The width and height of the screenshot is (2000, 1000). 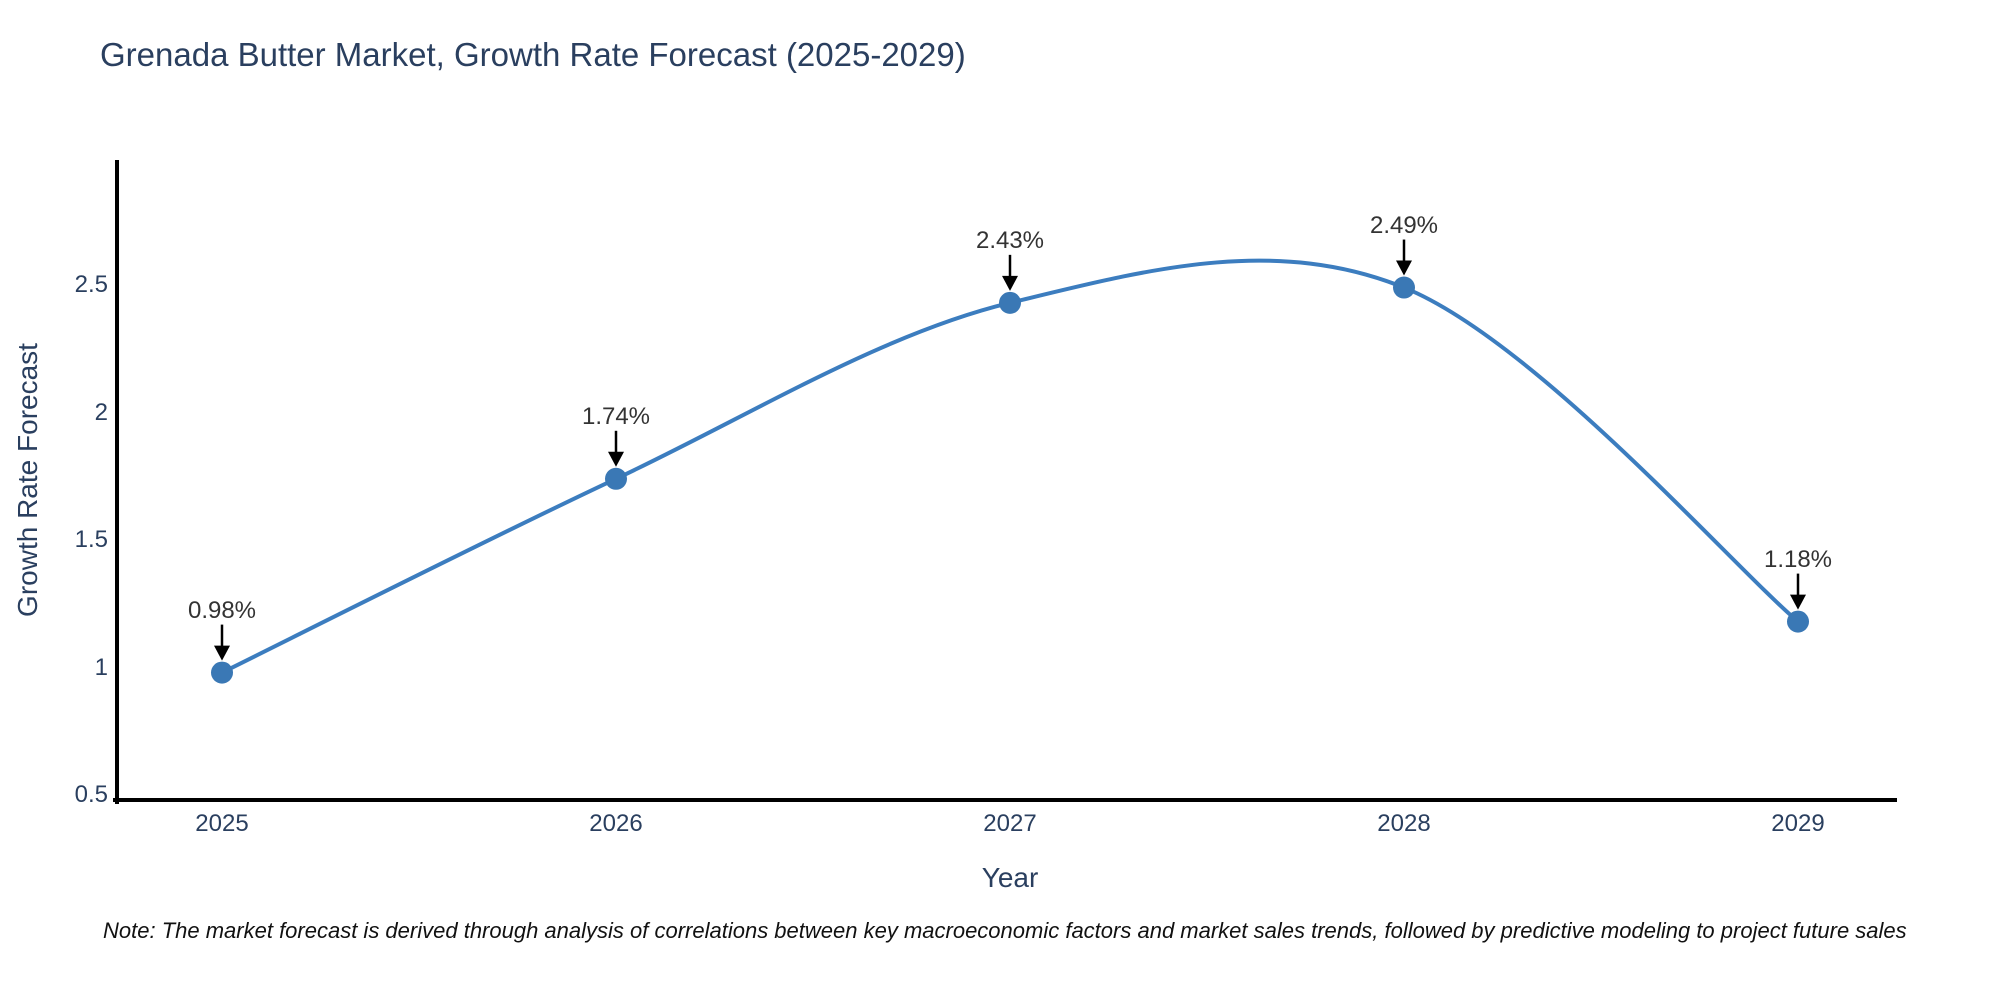 What do you see at coordinates (1005, 800) in the screenshot?
I see `x-axis-spine` at bounding box center [1005, 800].